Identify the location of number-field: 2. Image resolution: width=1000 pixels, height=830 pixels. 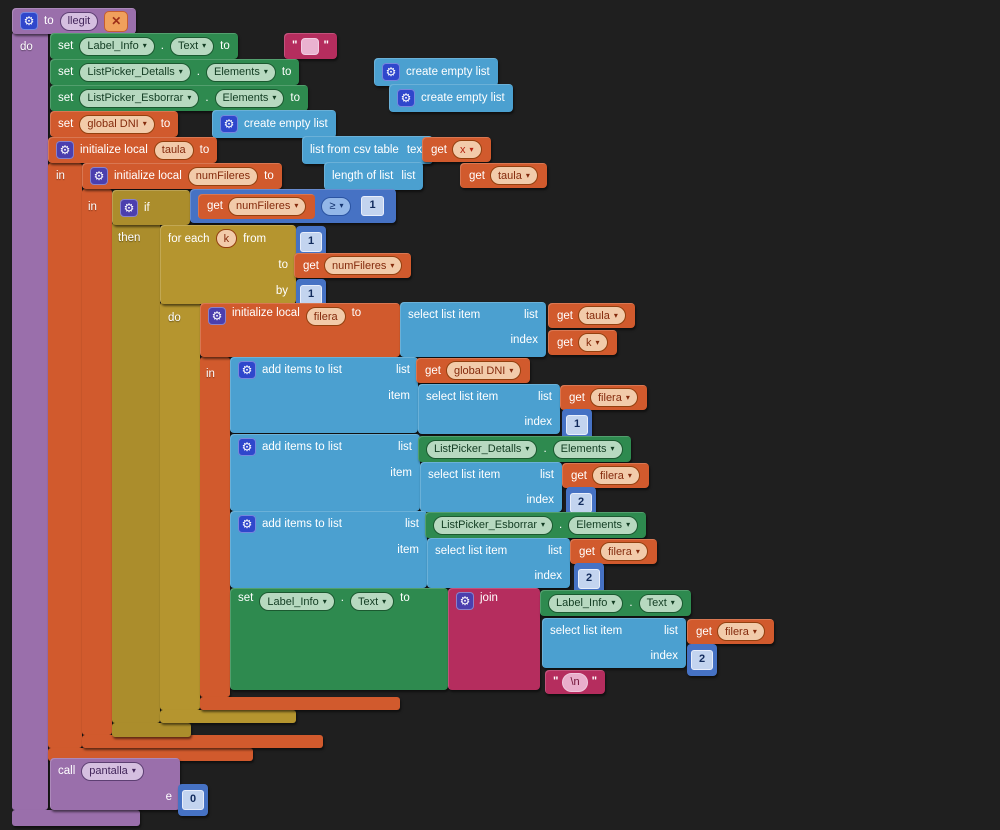
(581, 503).